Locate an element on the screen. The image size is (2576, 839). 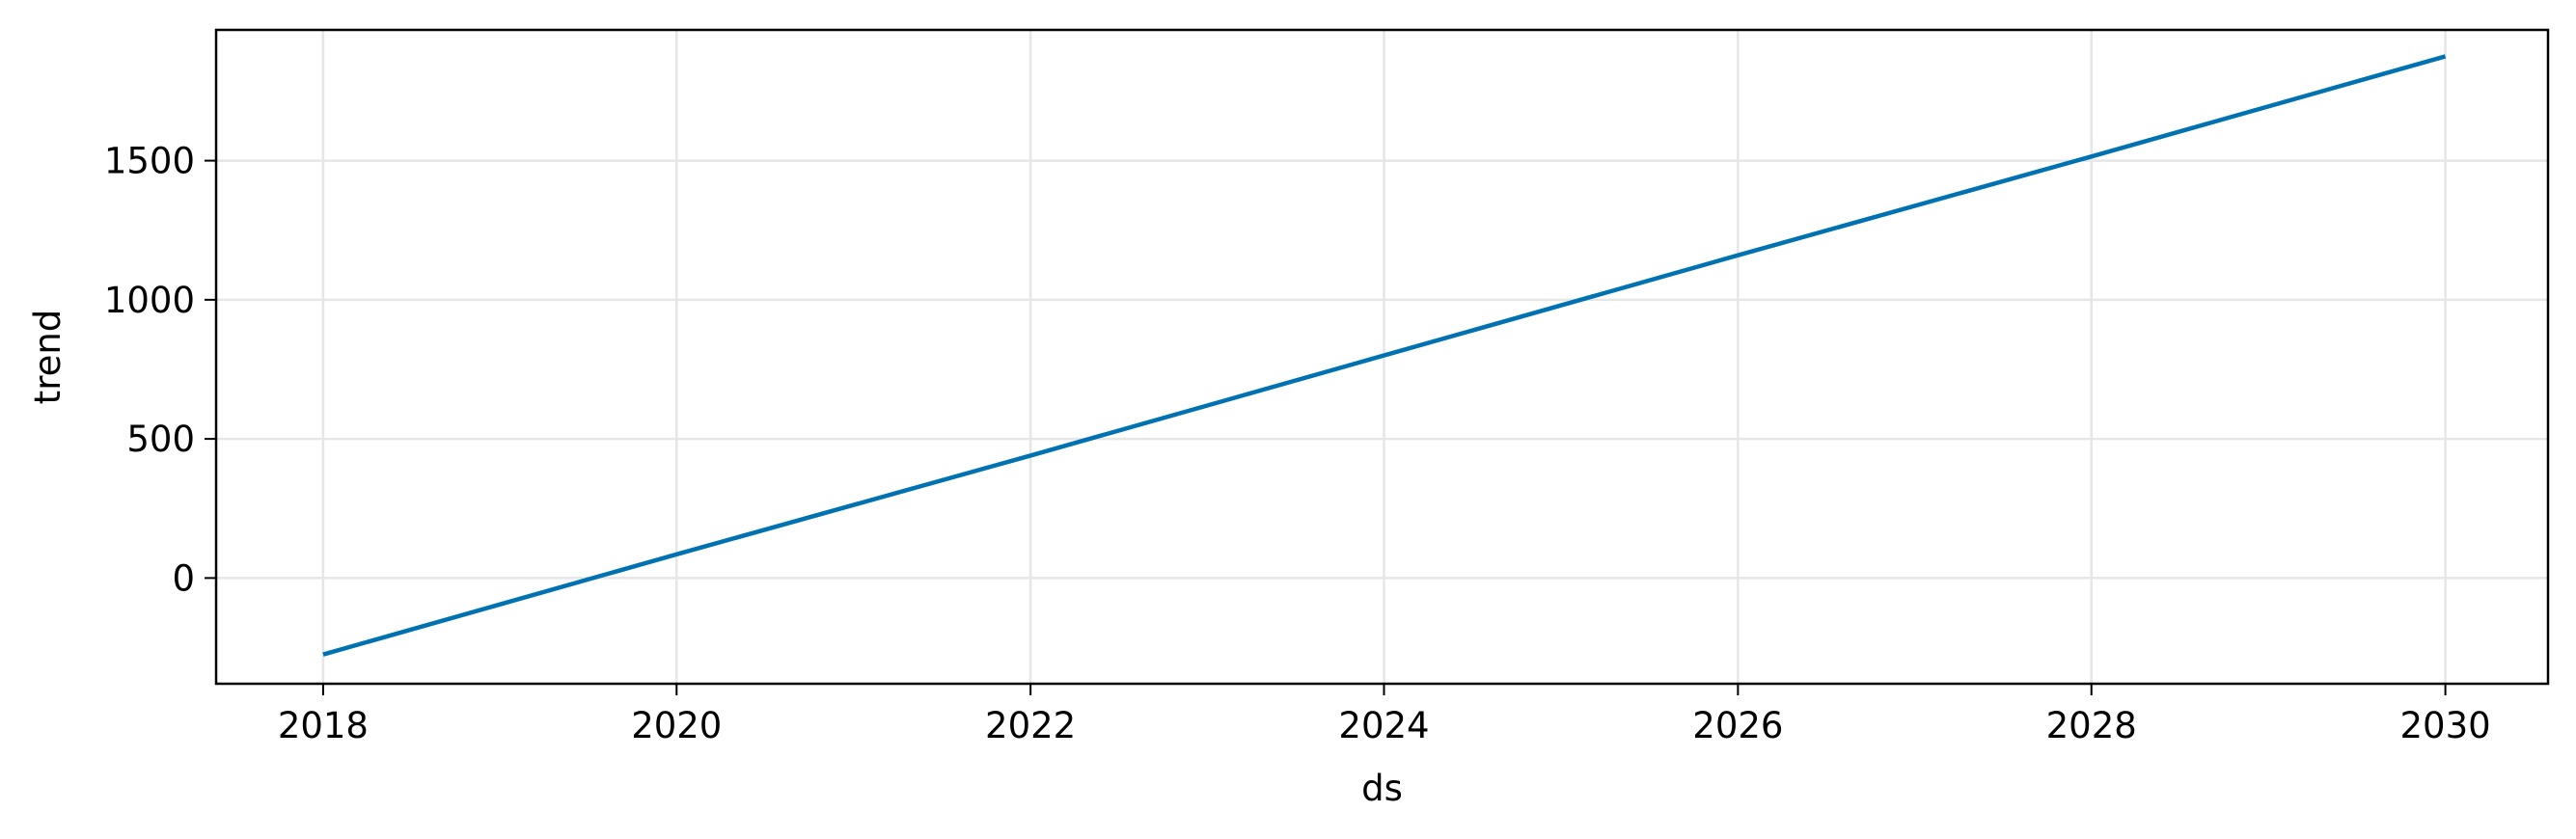
x-tick-label: 2022 is located at coordinates (1030, 725).